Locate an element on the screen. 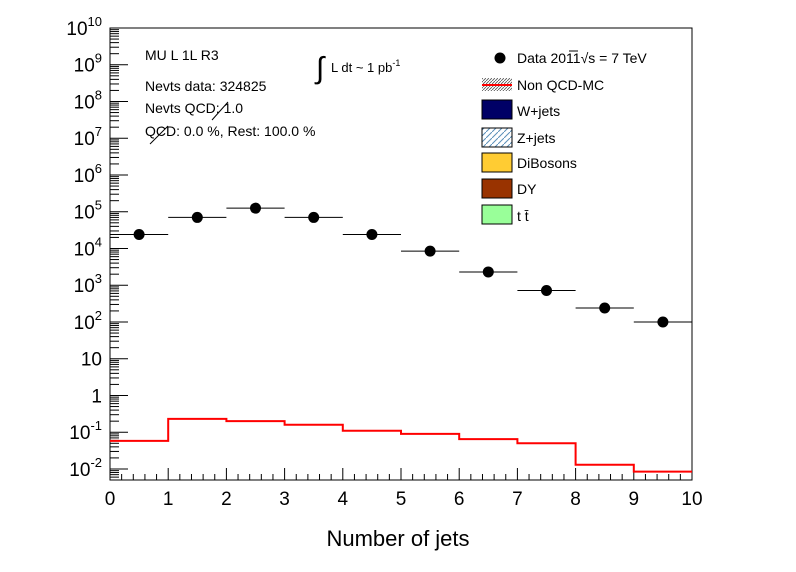  x-axis-label: Number of jets is located at coordinates (397, 538).